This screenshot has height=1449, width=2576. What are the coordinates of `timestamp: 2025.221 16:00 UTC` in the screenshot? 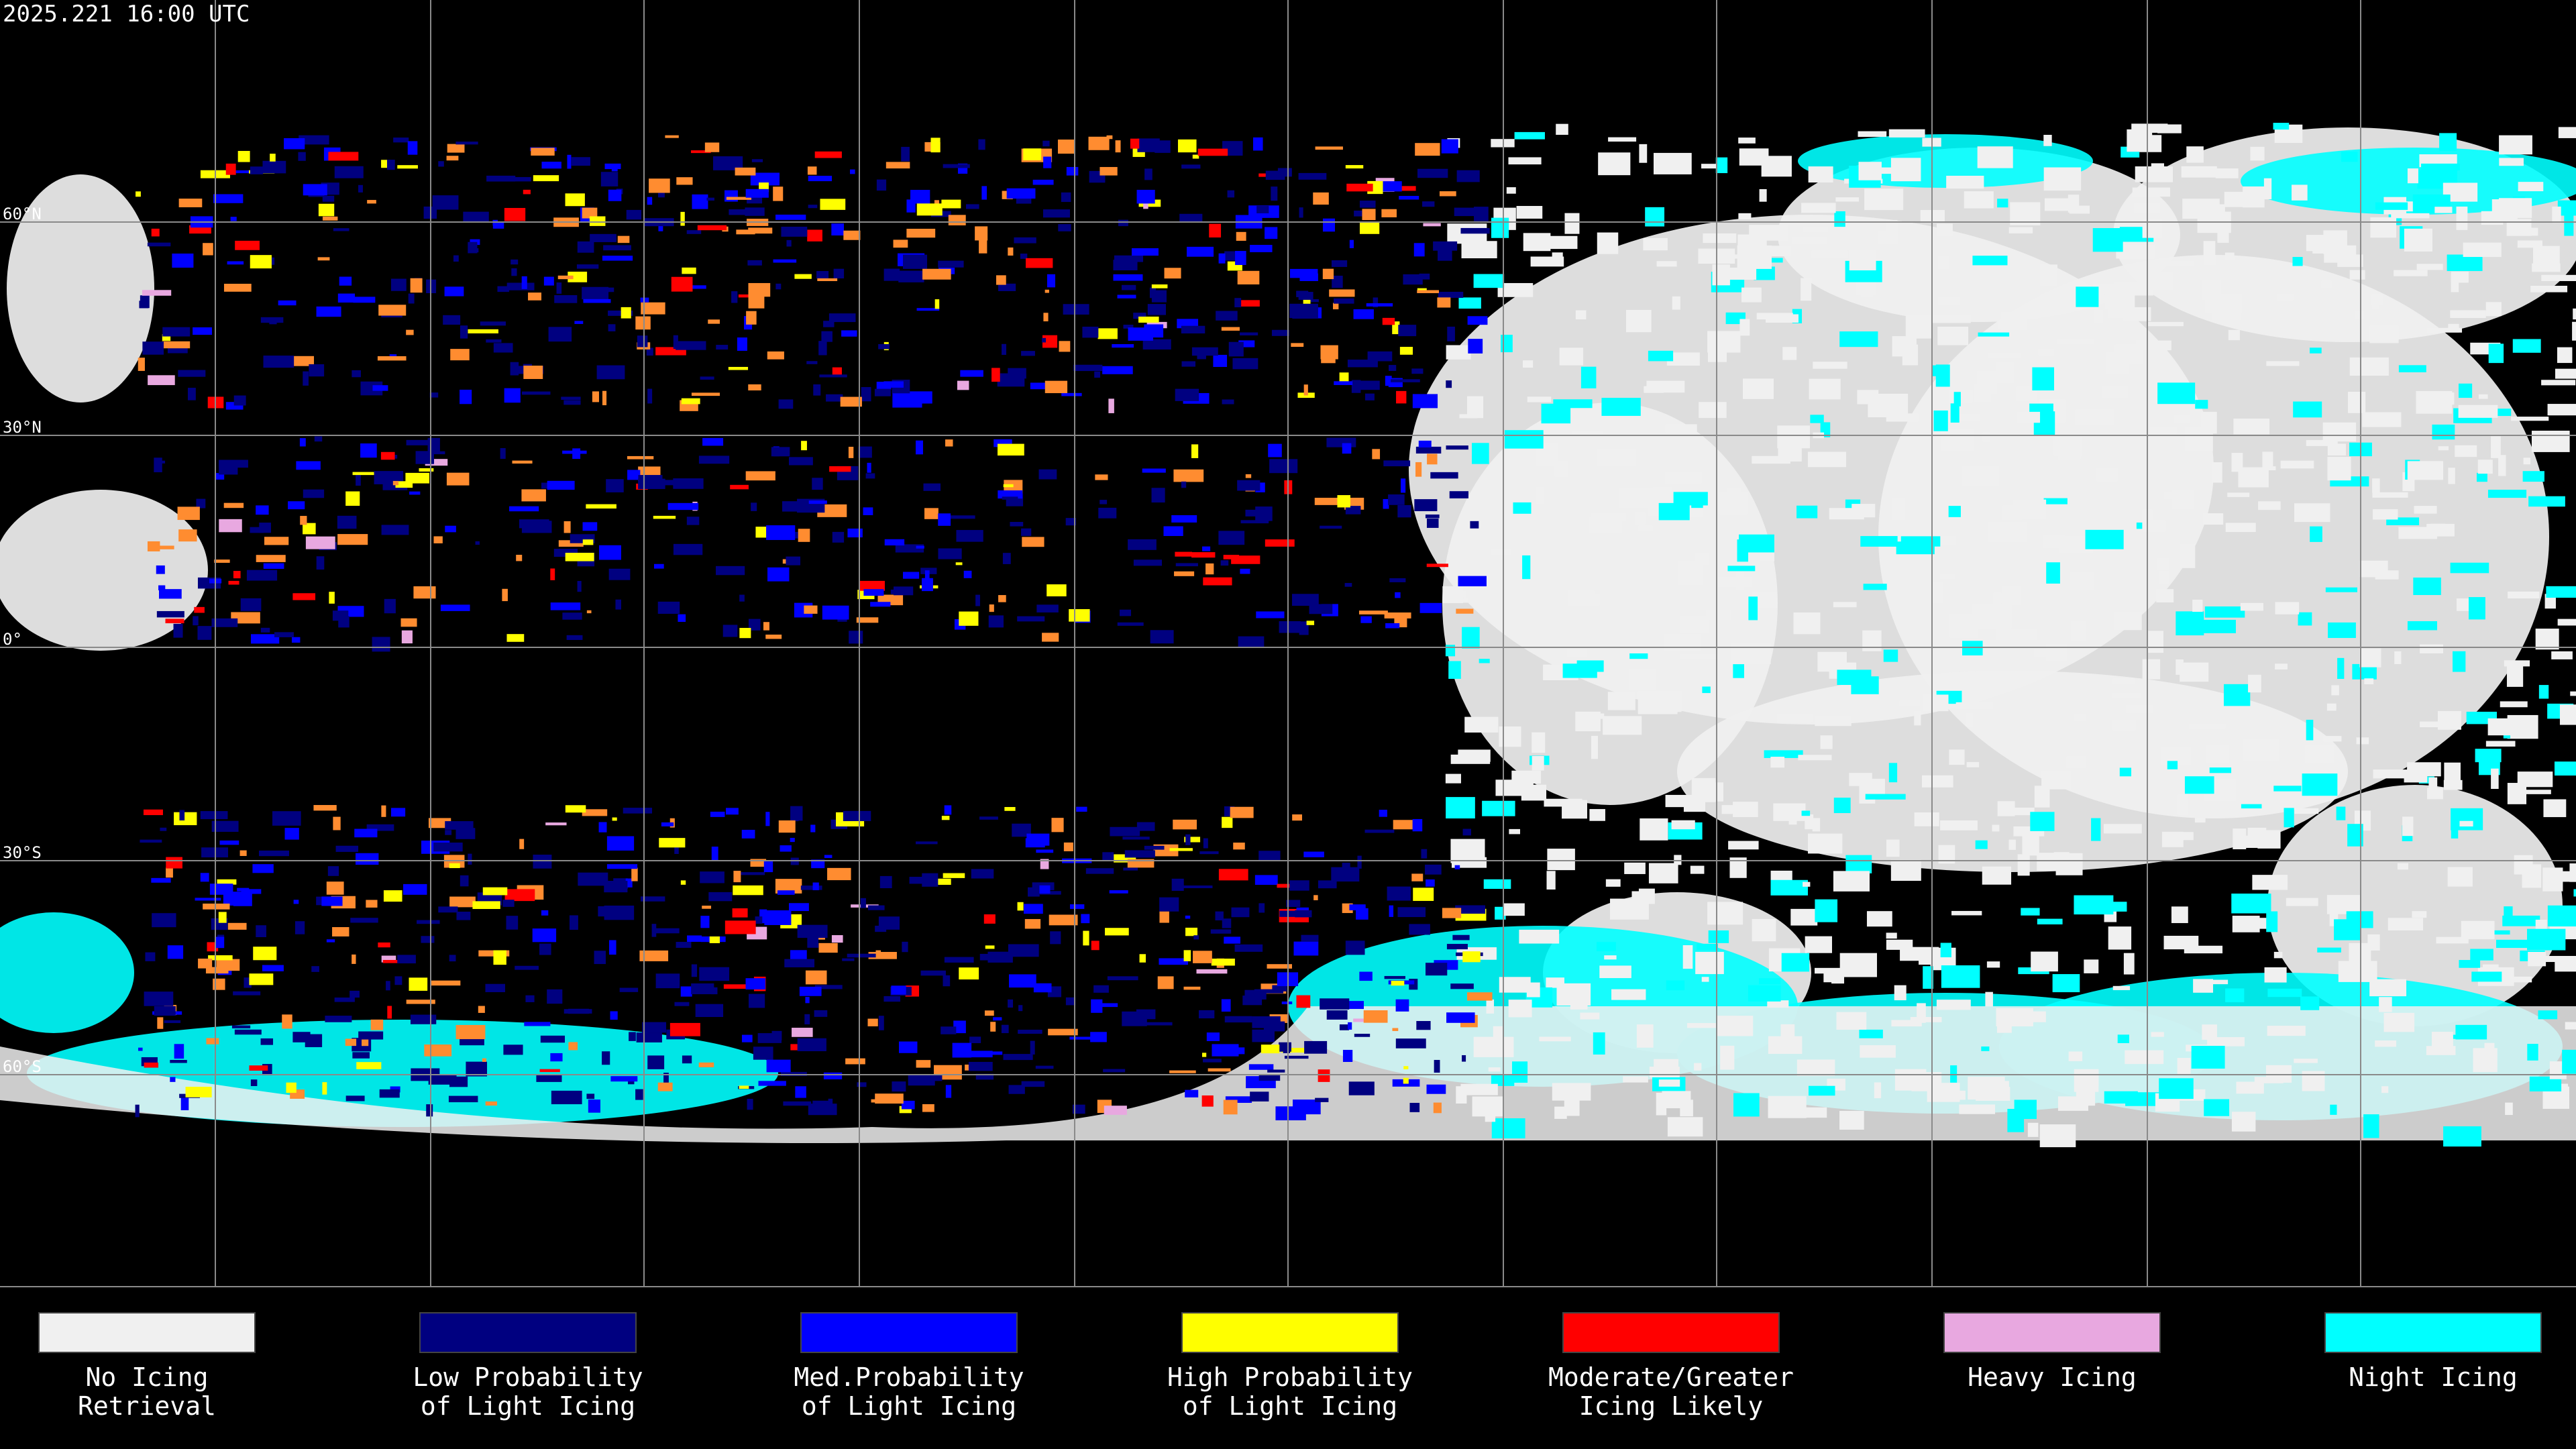 It's located at (126, 14).